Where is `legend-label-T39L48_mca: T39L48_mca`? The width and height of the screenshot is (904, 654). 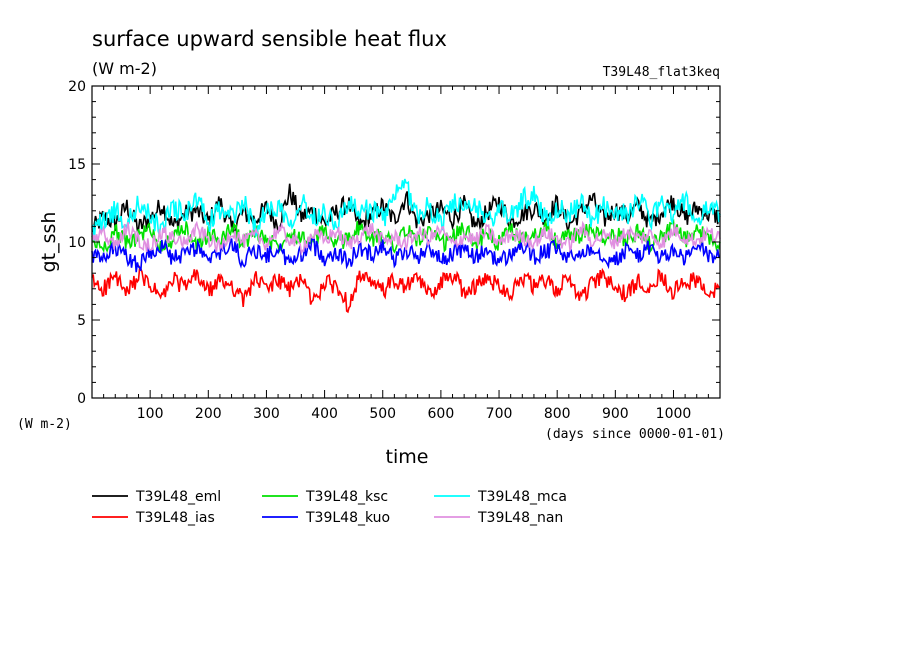 legend-label-T39L48_mca: T39L48_mca is located at coordinates (522, 497).